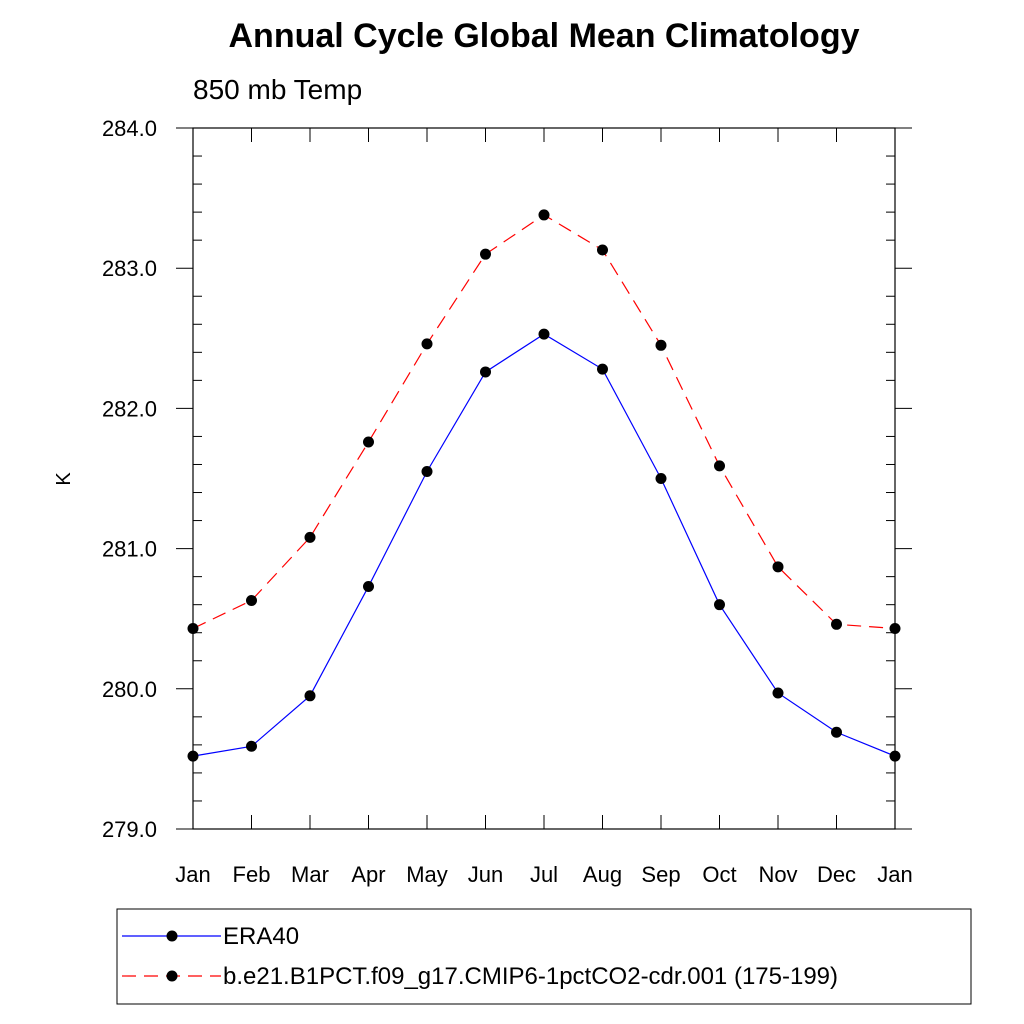  What do you see at coordinates (836, 874) in the screenshot?
I see `x-tick-label: Dec` at bounding box center [836, 874].